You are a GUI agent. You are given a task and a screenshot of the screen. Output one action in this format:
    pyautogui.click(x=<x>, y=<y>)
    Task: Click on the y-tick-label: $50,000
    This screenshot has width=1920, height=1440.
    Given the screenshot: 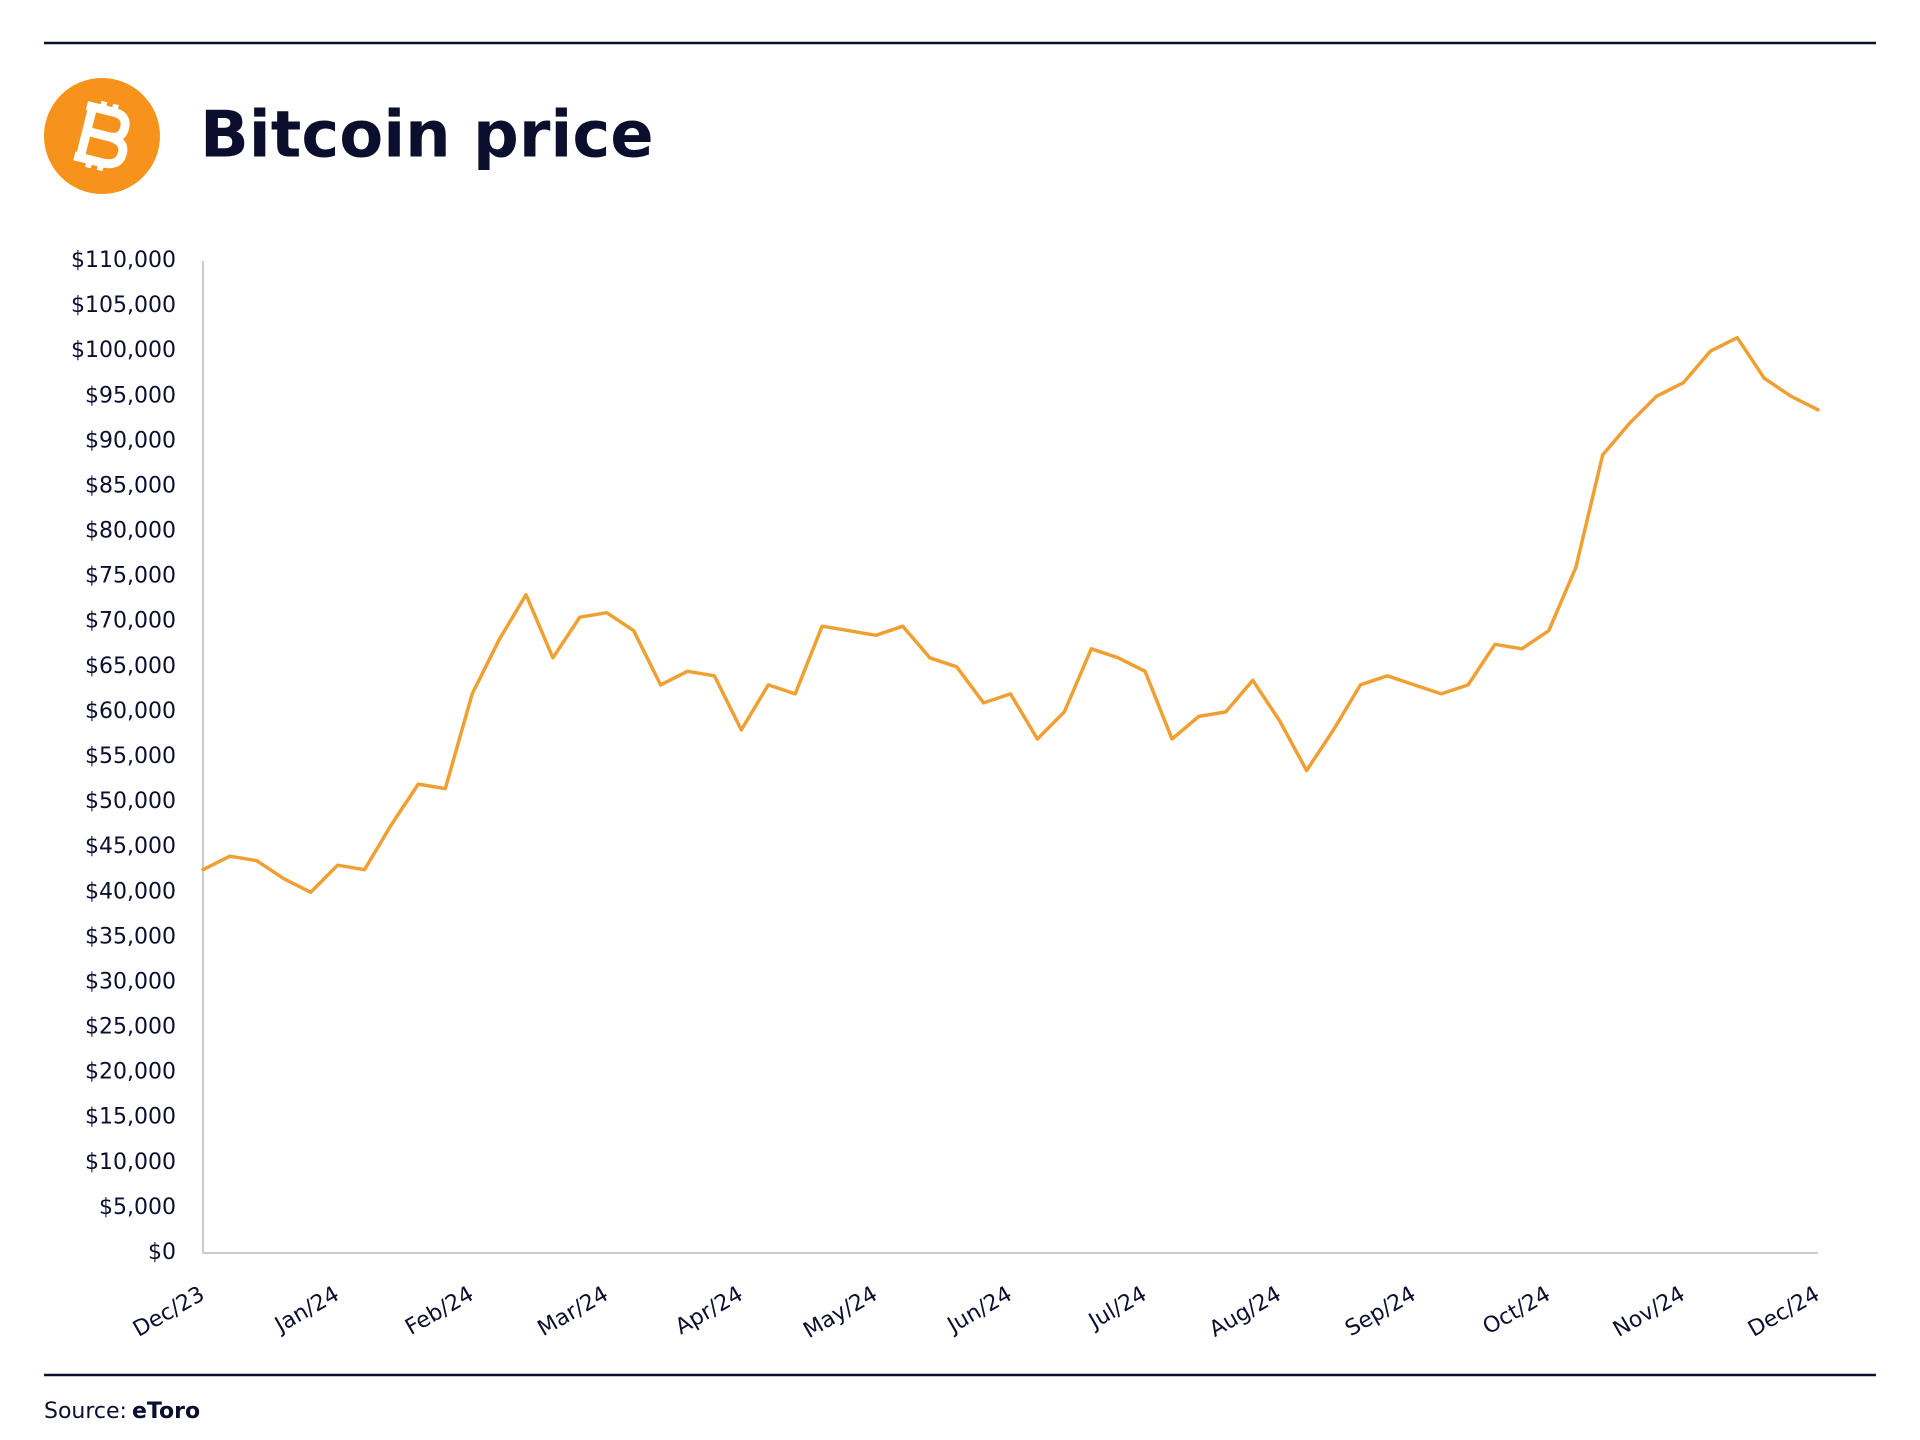 What is the action you would take?
    pyautogui.click(x=130, y=801)
    